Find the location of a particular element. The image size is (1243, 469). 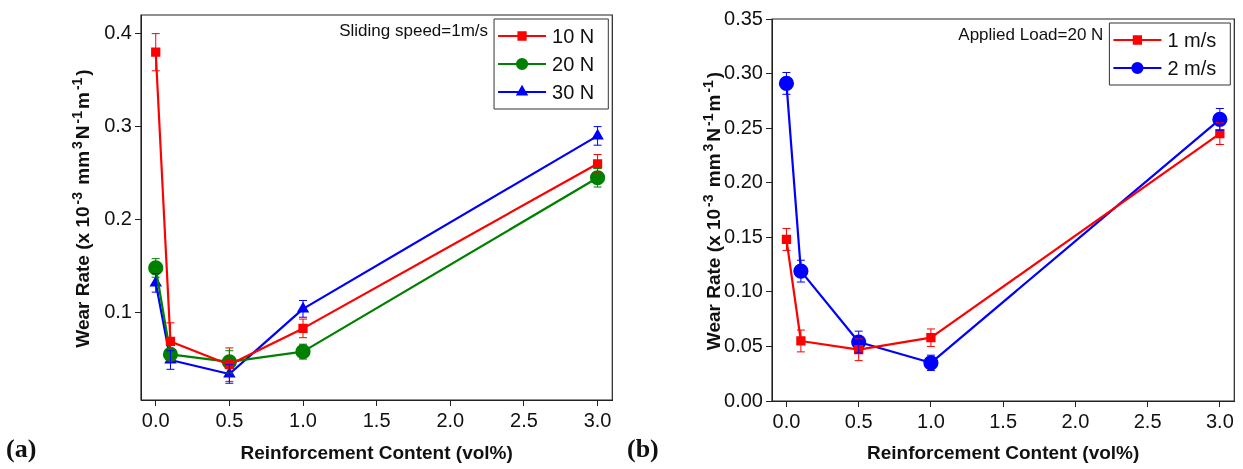

y-tick-label: 0.10 is located at coordinates (743, 290).